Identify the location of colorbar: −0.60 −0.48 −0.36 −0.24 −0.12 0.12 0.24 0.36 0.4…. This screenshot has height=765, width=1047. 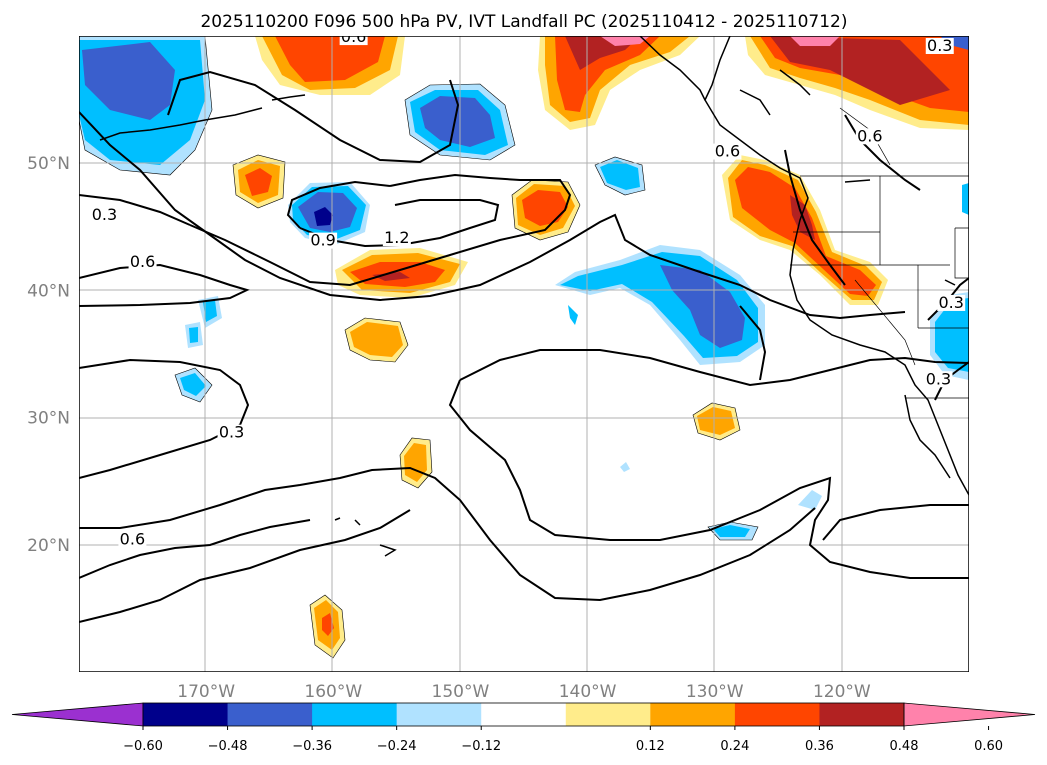
(523, 728).